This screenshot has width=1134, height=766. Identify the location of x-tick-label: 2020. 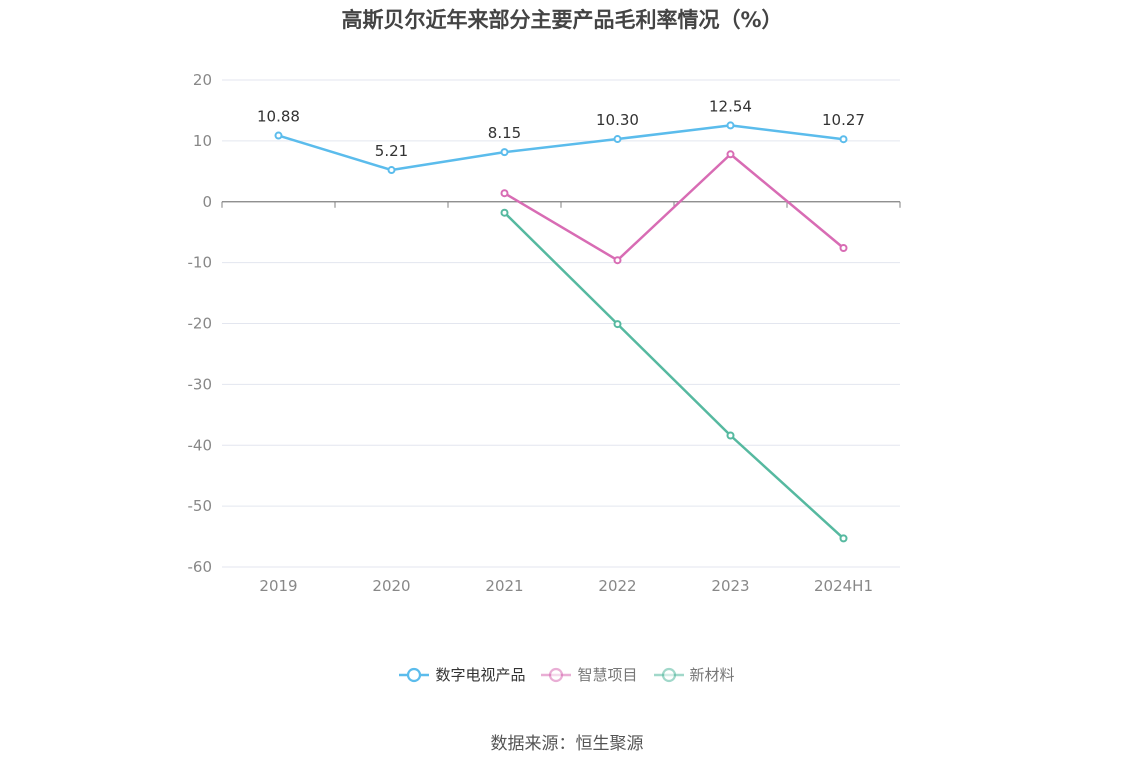
(391, 586).